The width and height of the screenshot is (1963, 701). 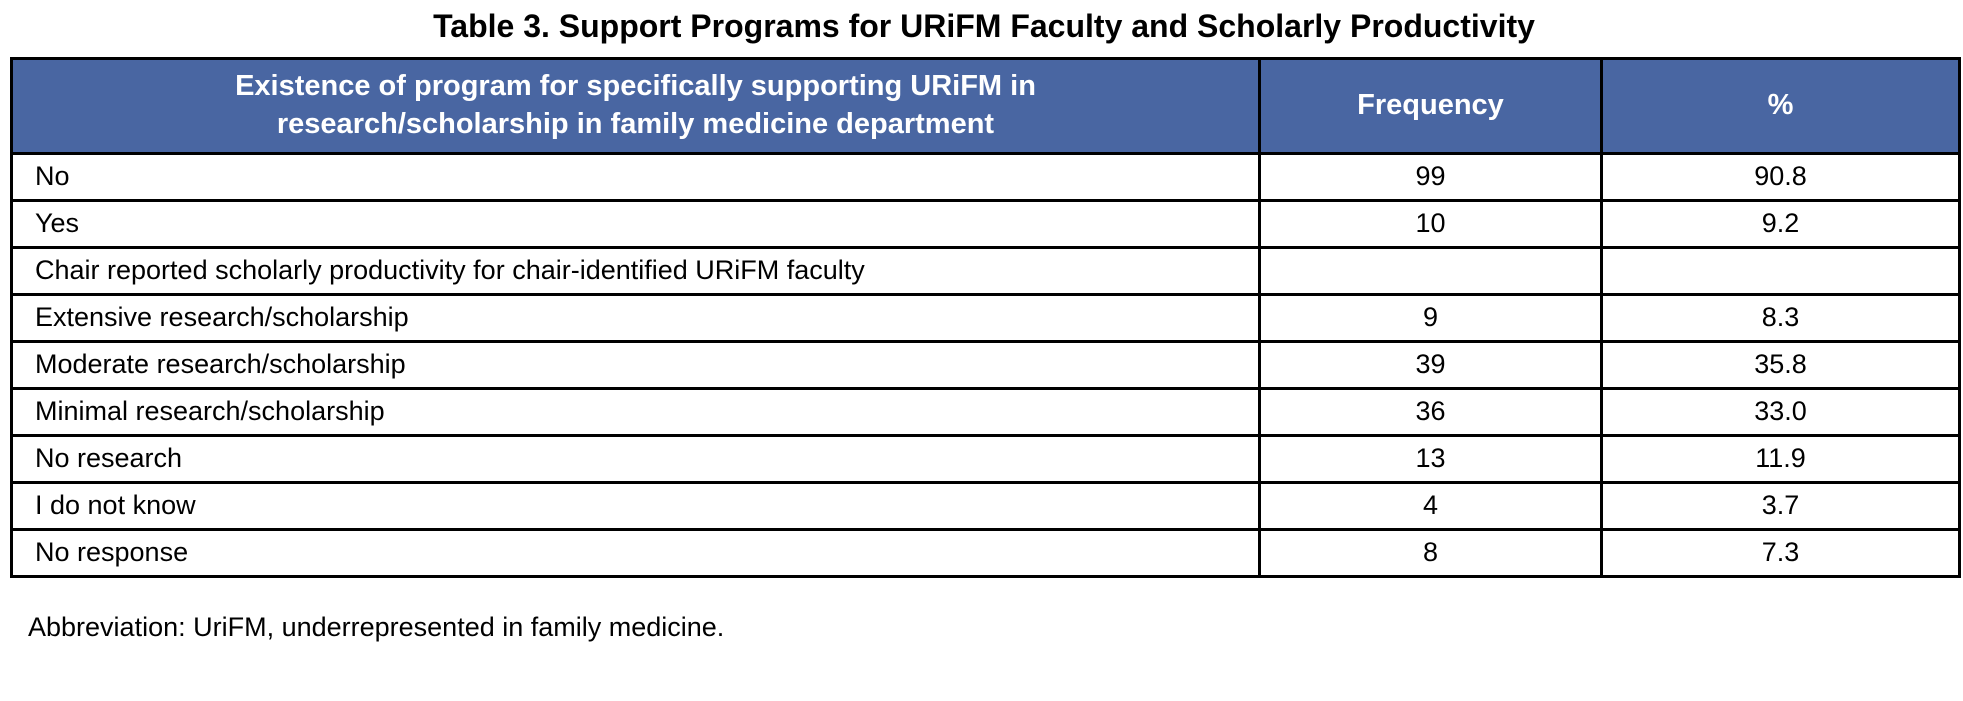 I want to click on row-label: Yes, so click(x=635, y=223).